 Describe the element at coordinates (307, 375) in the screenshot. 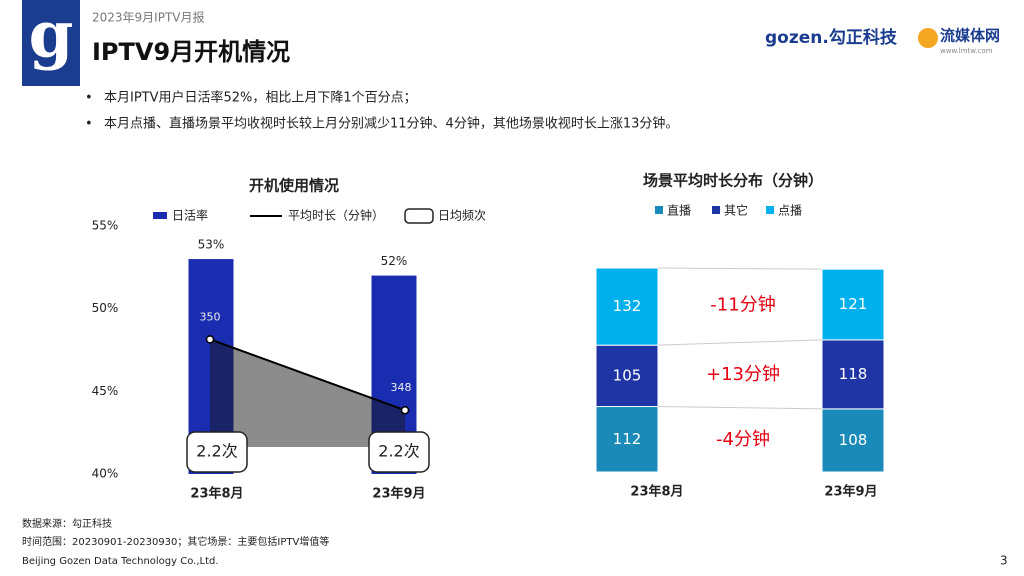

I see `line` at that location.